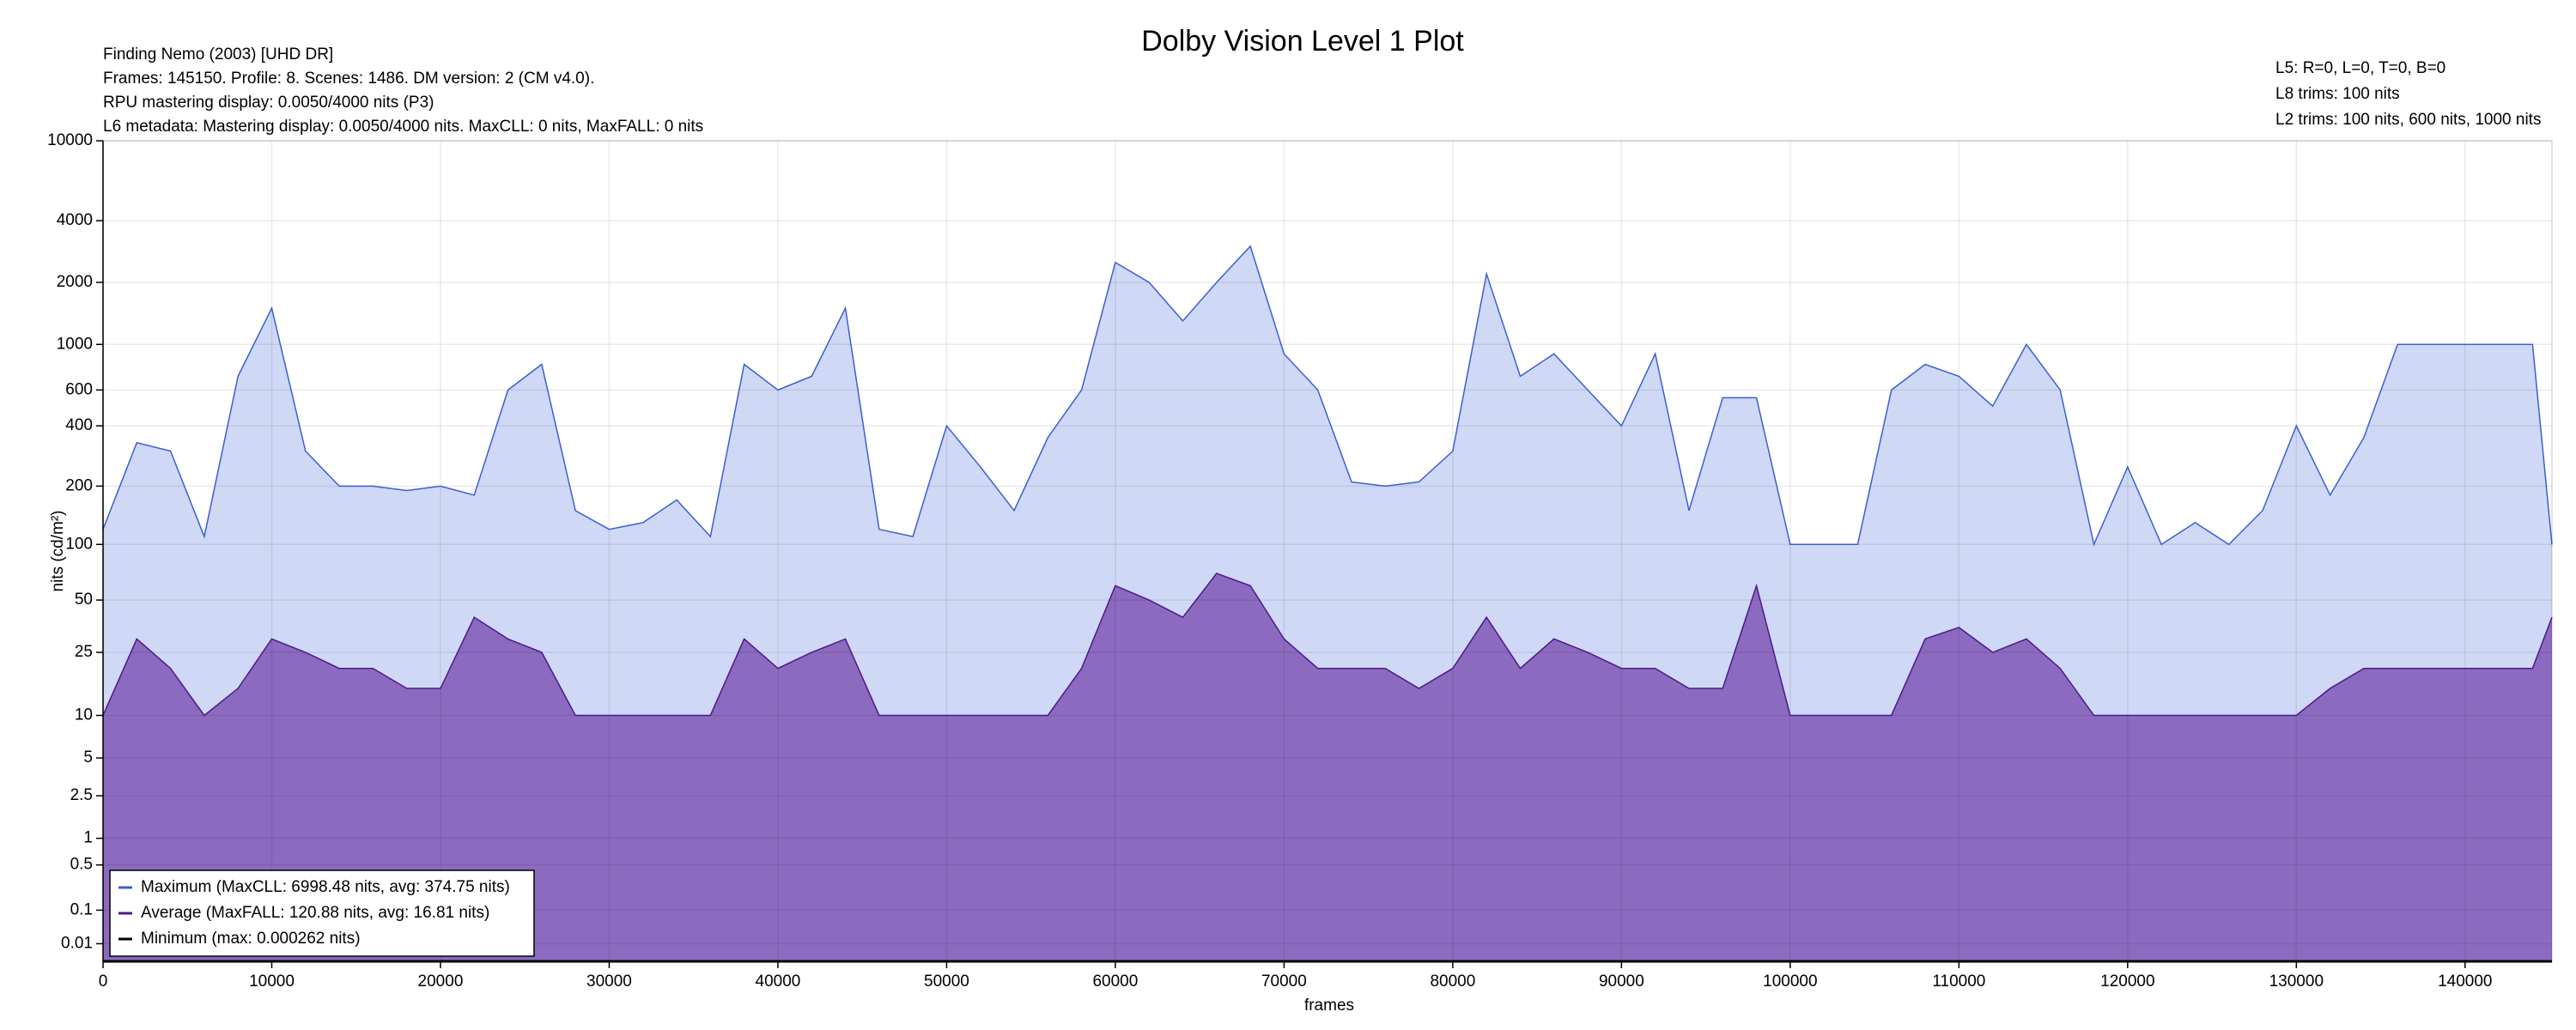 Image resolution: width=2576 pixels, height=1030 pixels. What do you see at coordinates (441, 981) in the screenshot?
I see `x-tick-label: 20000` at bounding box center [441, 981].